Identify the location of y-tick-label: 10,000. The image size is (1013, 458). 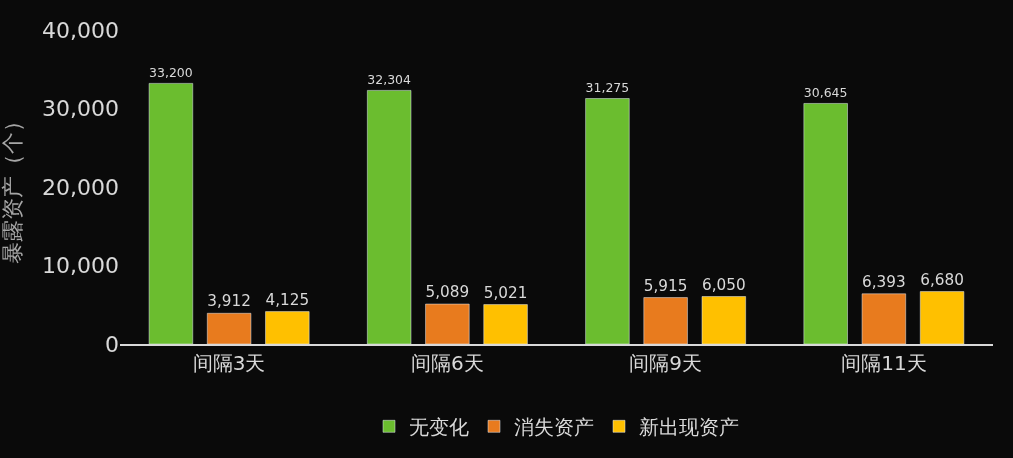
(80, 266).